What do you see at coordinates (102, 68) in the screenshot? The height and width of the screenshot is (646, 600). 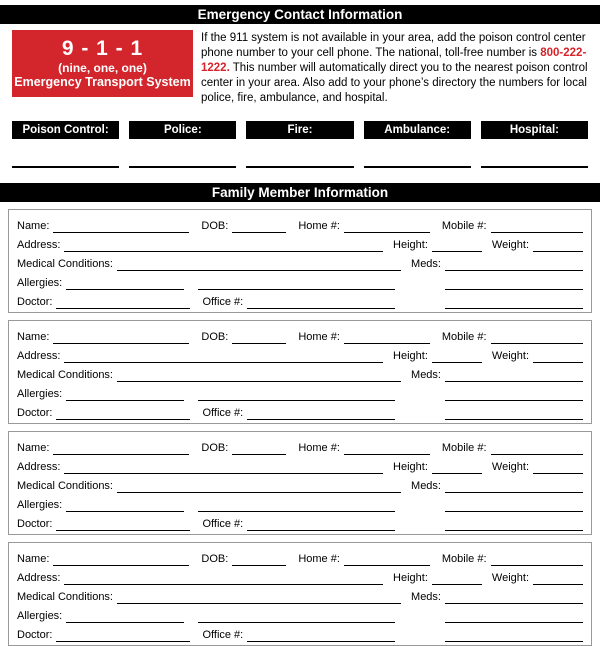 I see `emergency-number-phonetic: (nine, one, one)` at bounding box center [102, 68].